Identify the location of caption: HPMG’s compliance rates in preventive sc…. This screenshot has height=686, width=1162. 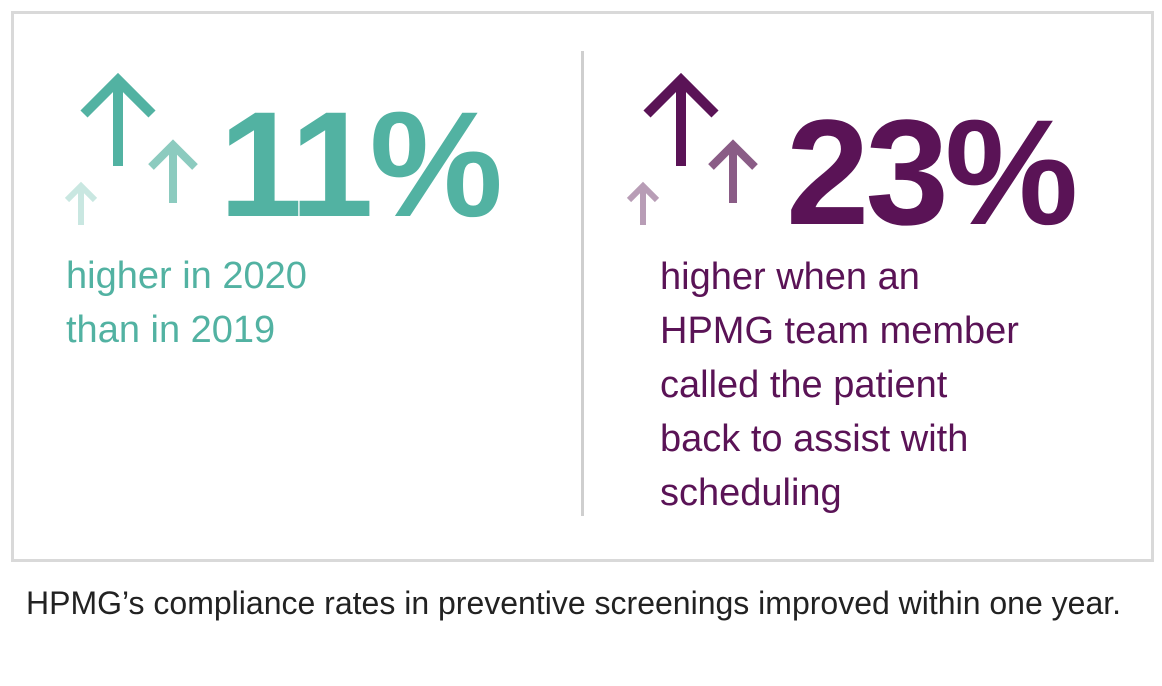
(574, 603).